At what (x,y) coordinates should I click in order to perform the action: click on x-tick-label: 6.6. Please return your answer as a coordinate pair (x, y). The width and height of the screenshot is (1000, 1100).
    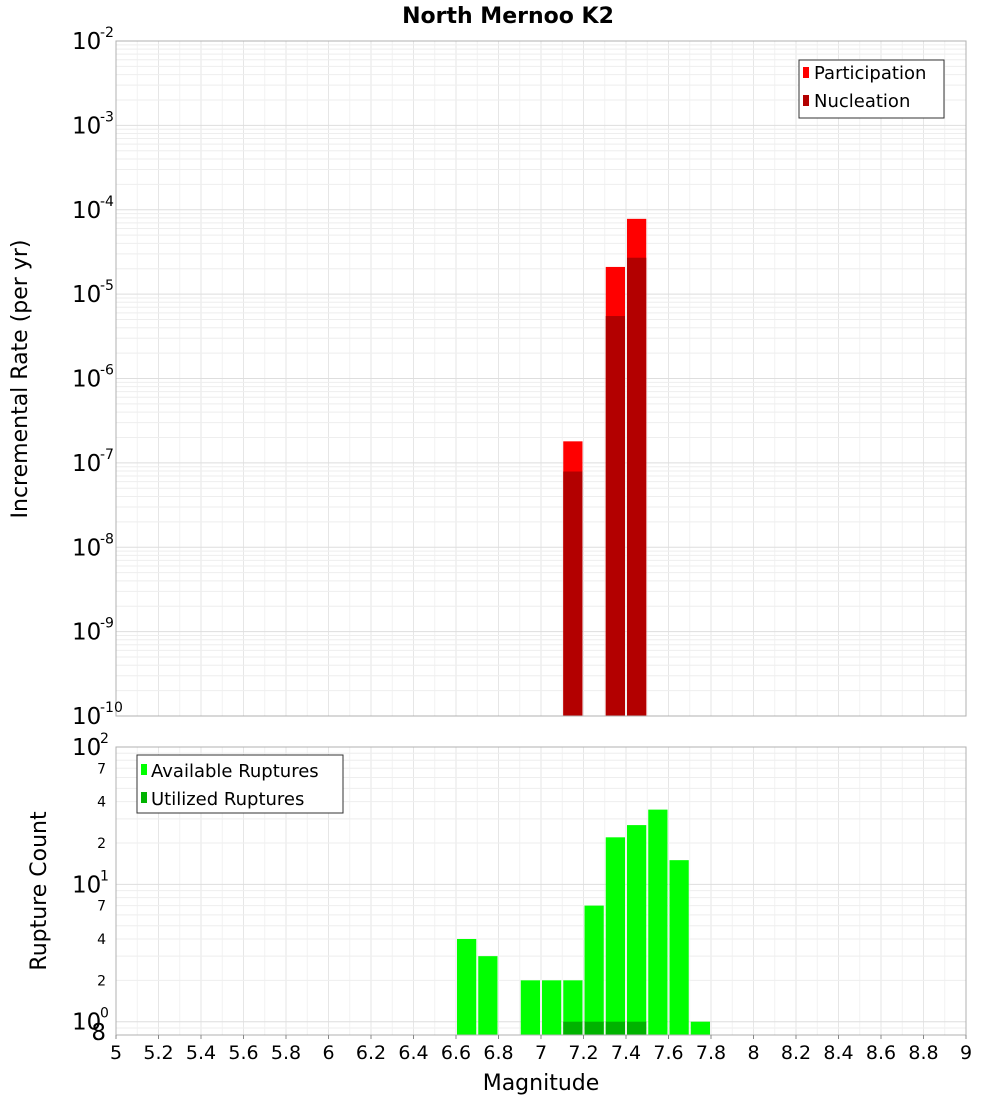
    Looking at the image, I should click on (456, 1053).